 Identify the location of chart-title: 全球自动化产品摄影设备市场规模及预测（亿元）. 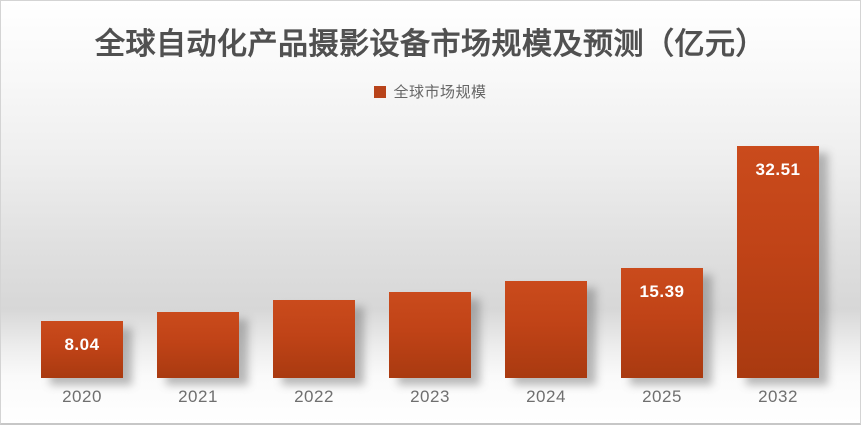
(430, 44).